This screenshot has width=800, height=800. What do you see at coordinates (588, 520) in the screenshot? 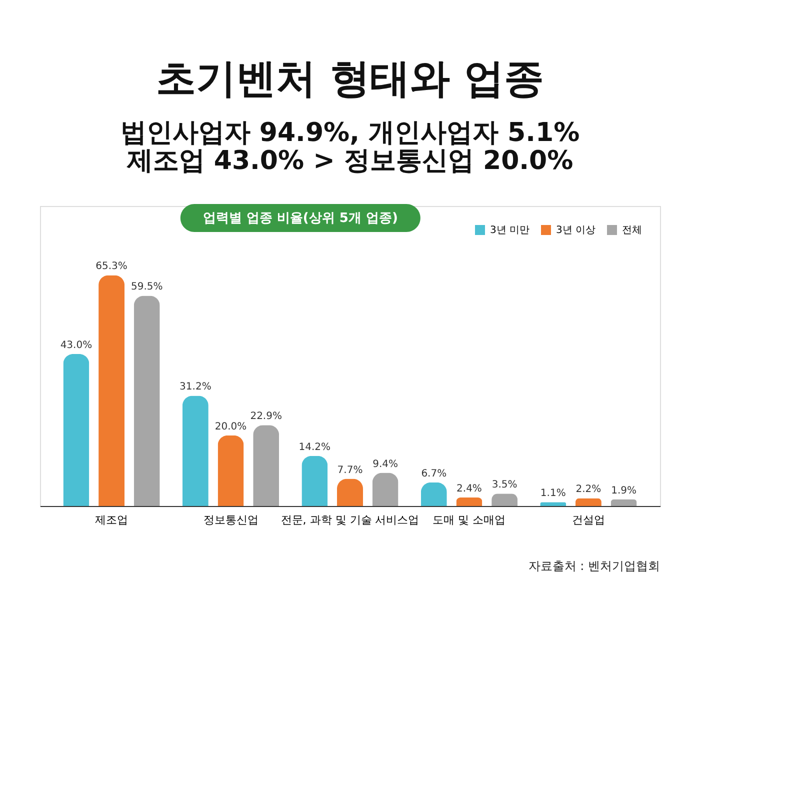
I see `x-tick-label: 건설업` at bounding box center [588, 520].